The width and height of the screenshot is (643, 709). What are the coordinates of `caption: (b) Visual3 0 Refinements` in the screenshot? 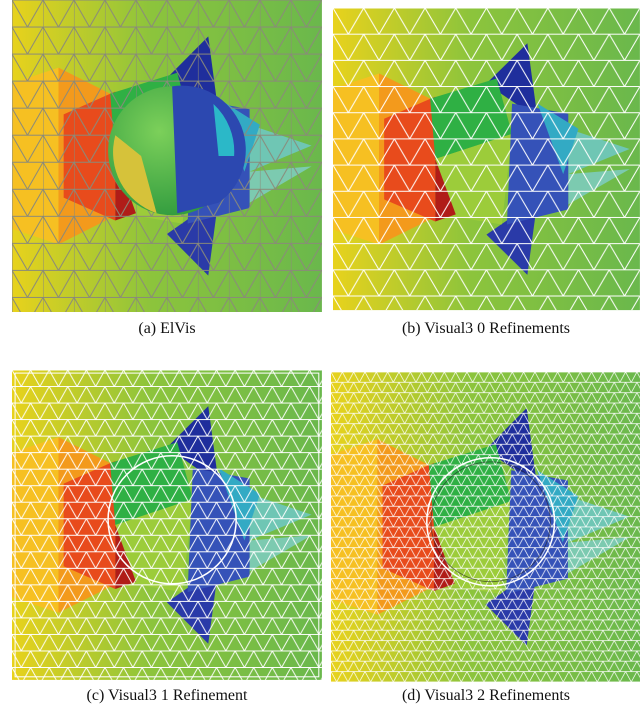 It's located at (486, 328).